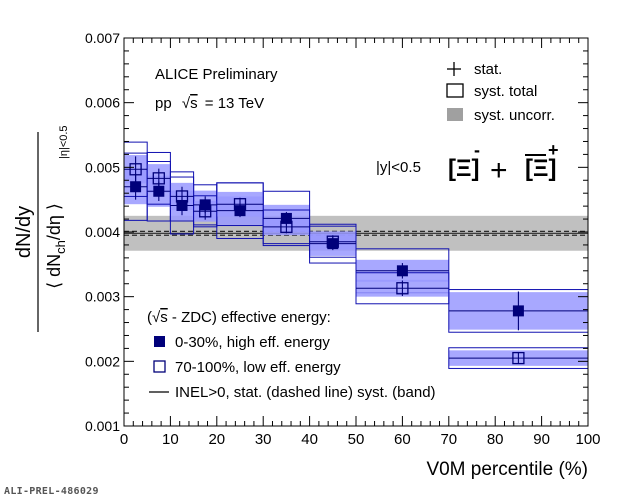  Describe the element at coordinates (587, 439) in the screenshot. I see `x-tick-label-10: 100` at that location.